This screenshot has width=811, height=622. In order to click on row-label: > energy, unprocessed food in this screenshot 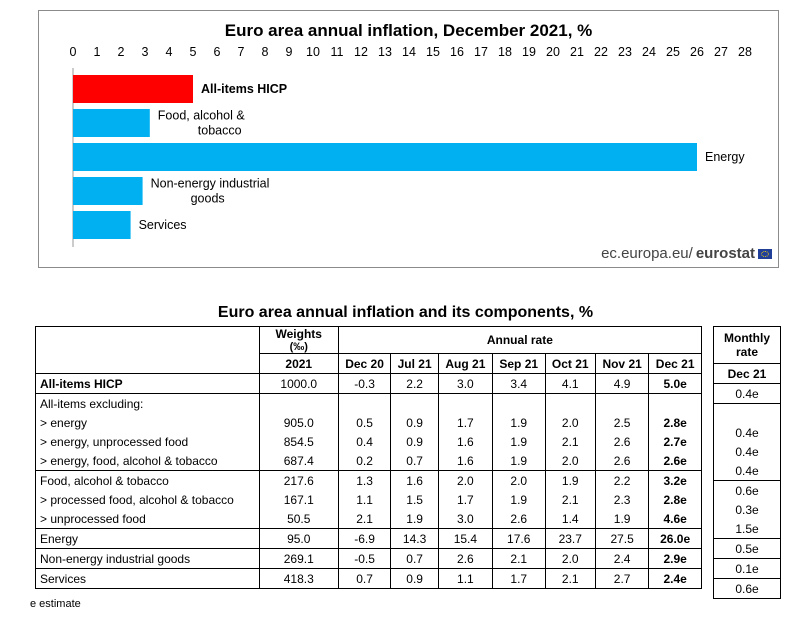, I will do `click(147, 441)`.